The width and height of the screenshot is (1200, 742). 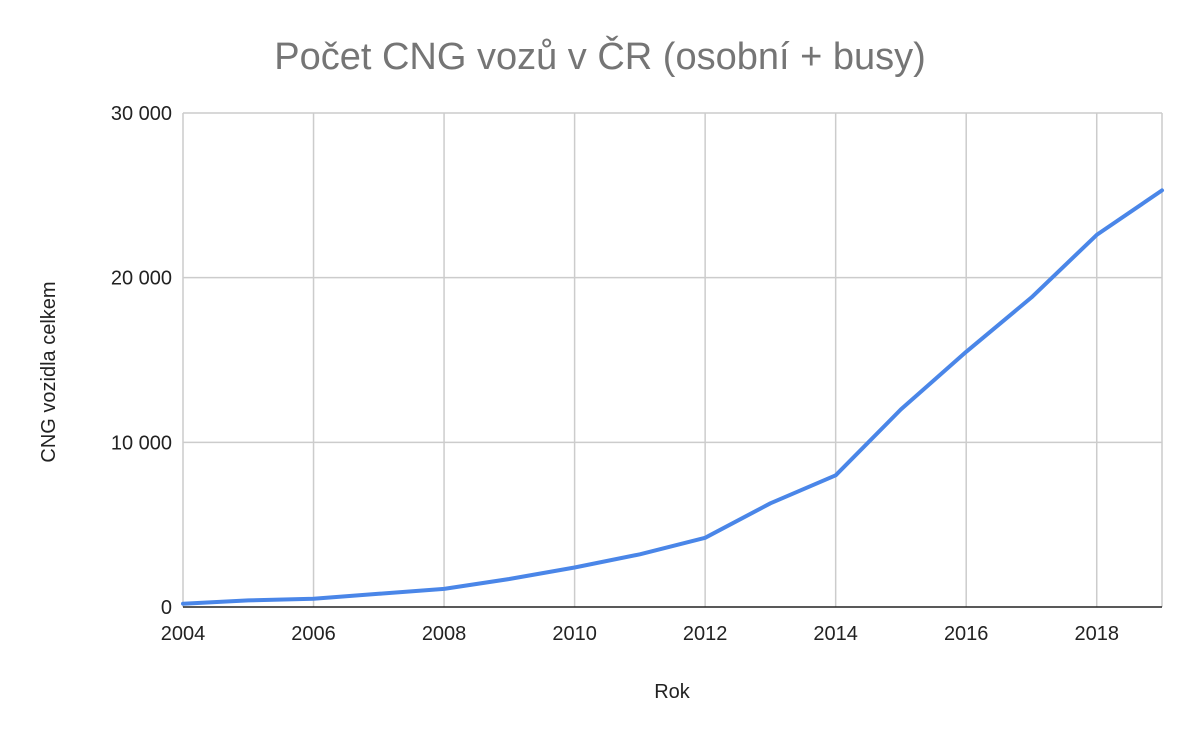 I want to click on x-tick-label: 2014, so click(x=835, y=634).